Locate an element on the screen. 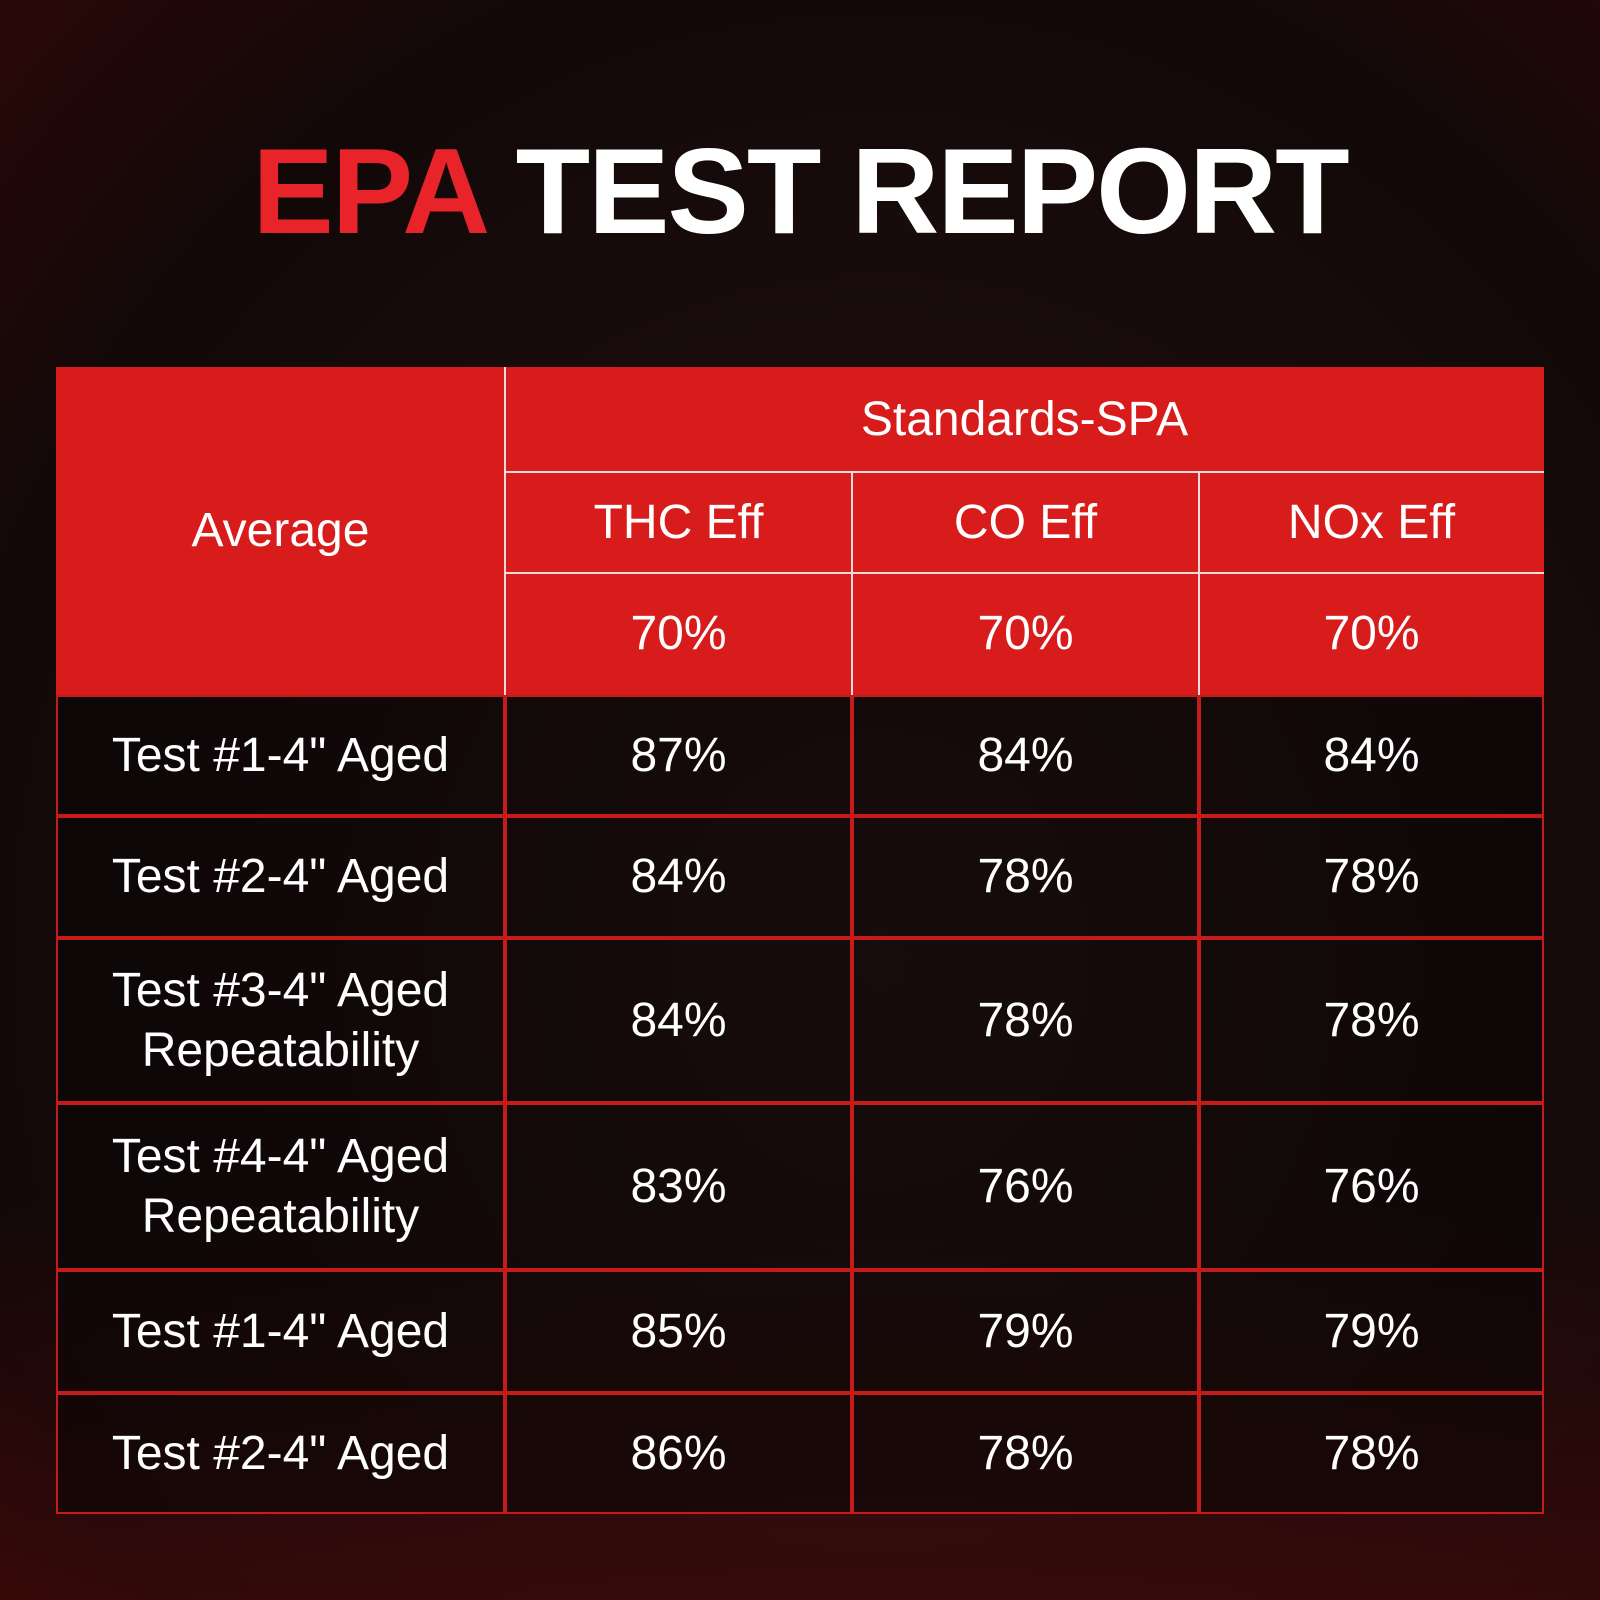 The width and height of the screenshot is (1600, 1600). table-cell-text: 86% is located at coordinates (678, 1453).